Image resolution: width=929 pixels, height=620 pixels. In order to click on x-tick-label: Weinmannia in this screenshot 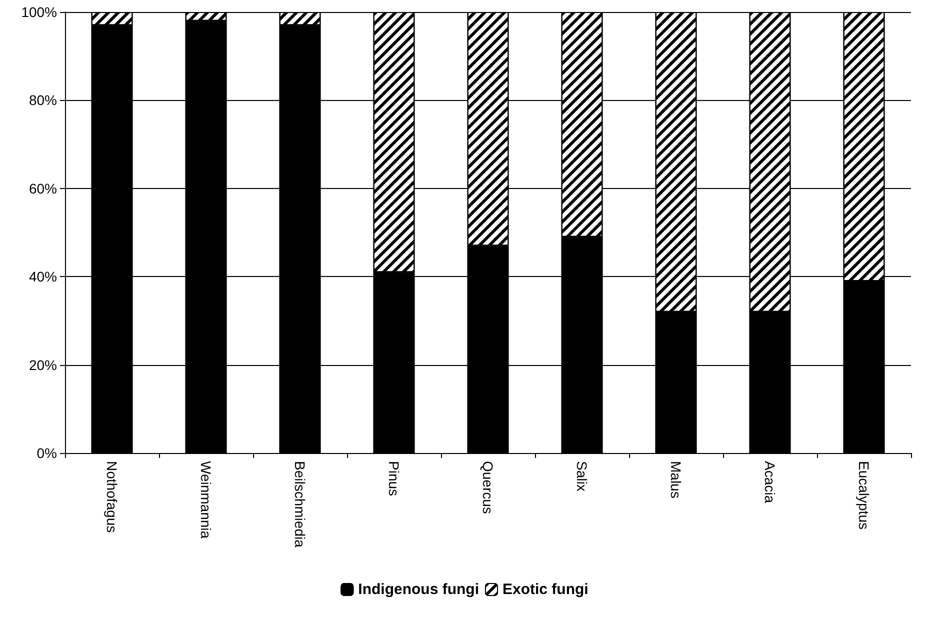, I will do `click(206, 500)`.